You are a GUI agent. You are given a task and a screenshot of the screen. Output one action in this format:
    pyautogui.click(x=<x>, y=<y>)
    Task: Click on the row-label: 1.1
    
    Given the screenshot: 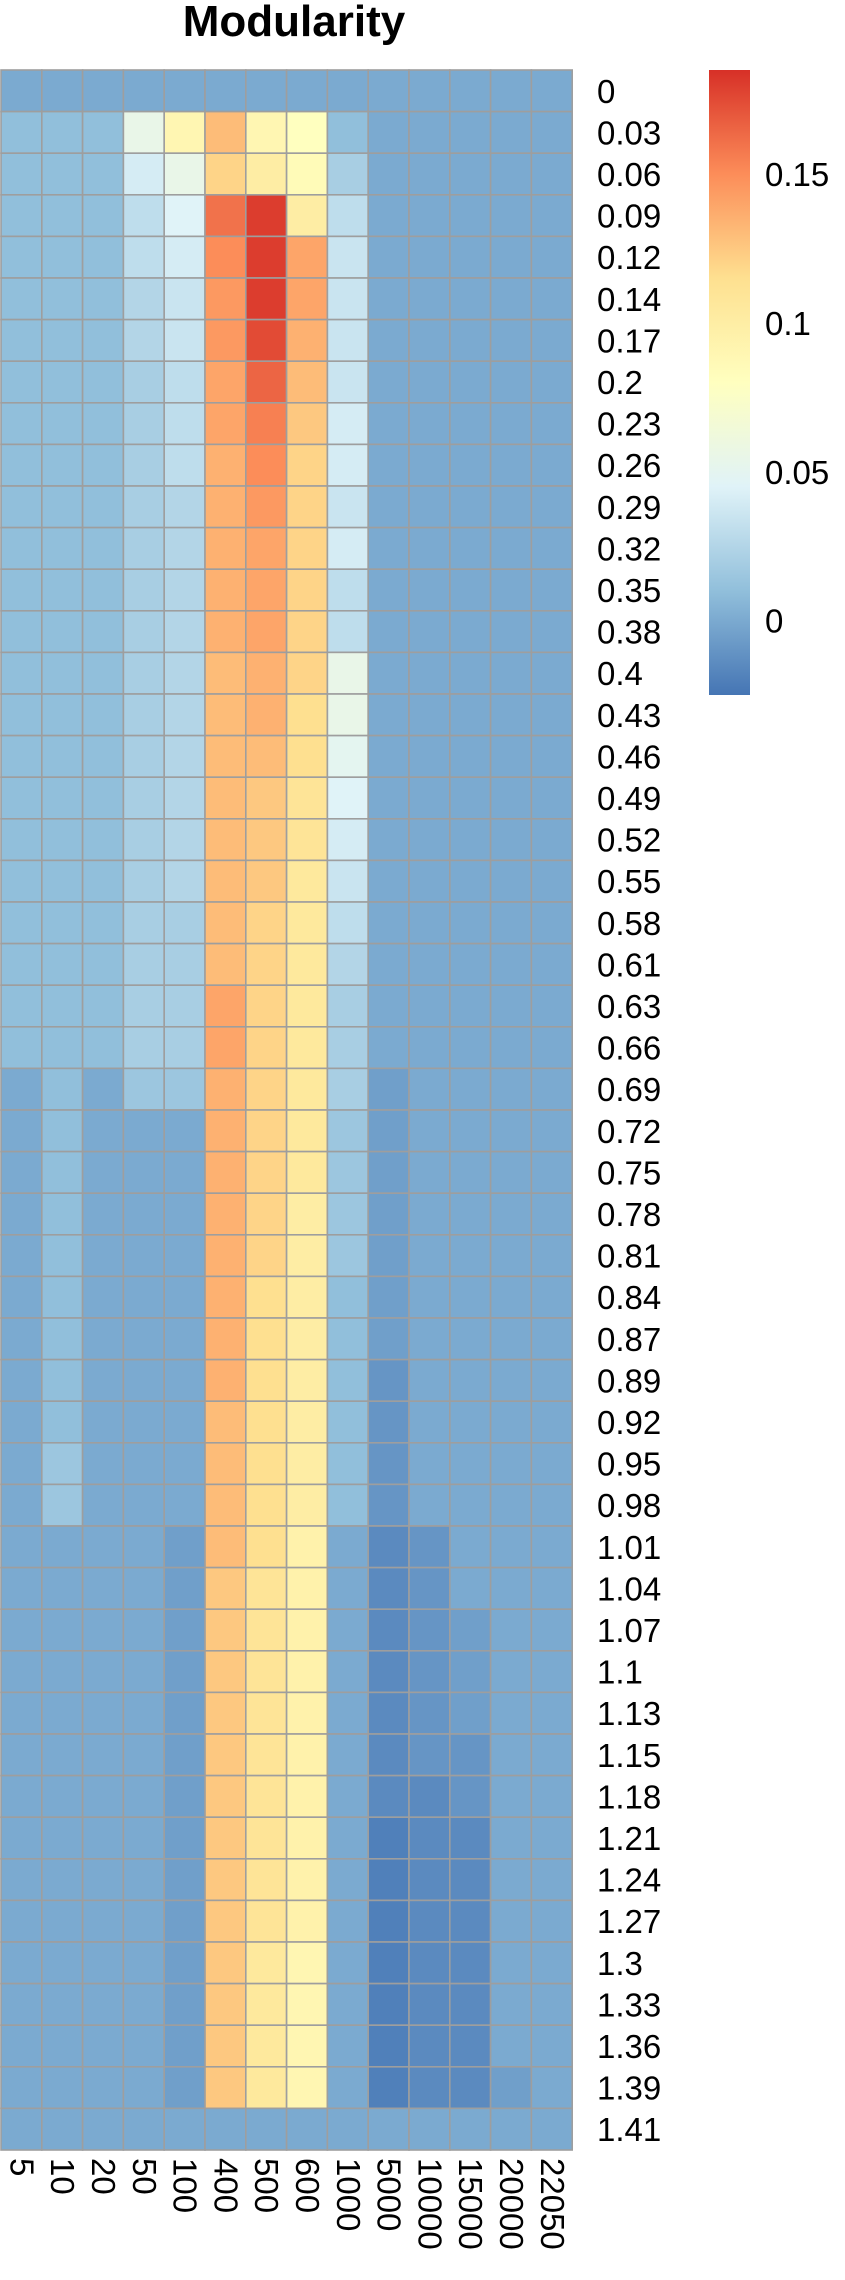 What is the action you would take?
    pyautogui.click(x=620, y=1672)
    